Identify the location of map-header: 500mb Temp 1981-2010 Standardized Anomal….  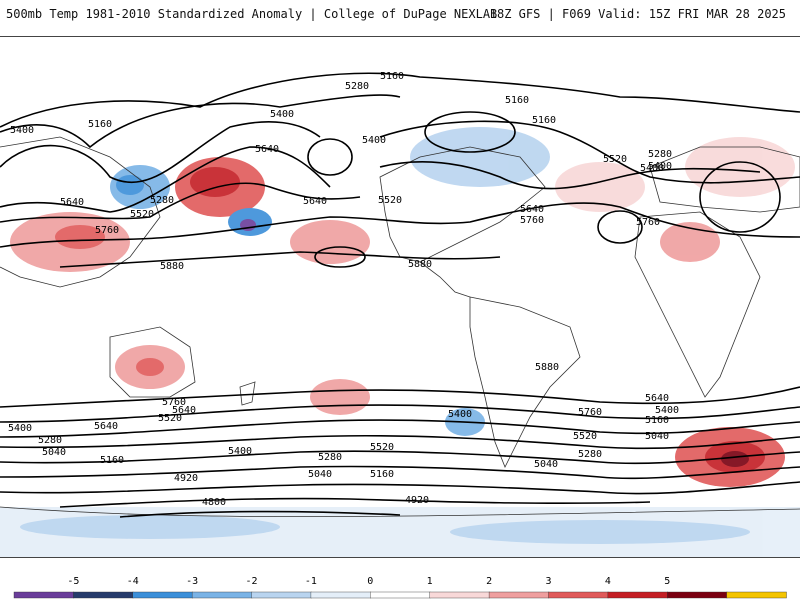
(400, 18).